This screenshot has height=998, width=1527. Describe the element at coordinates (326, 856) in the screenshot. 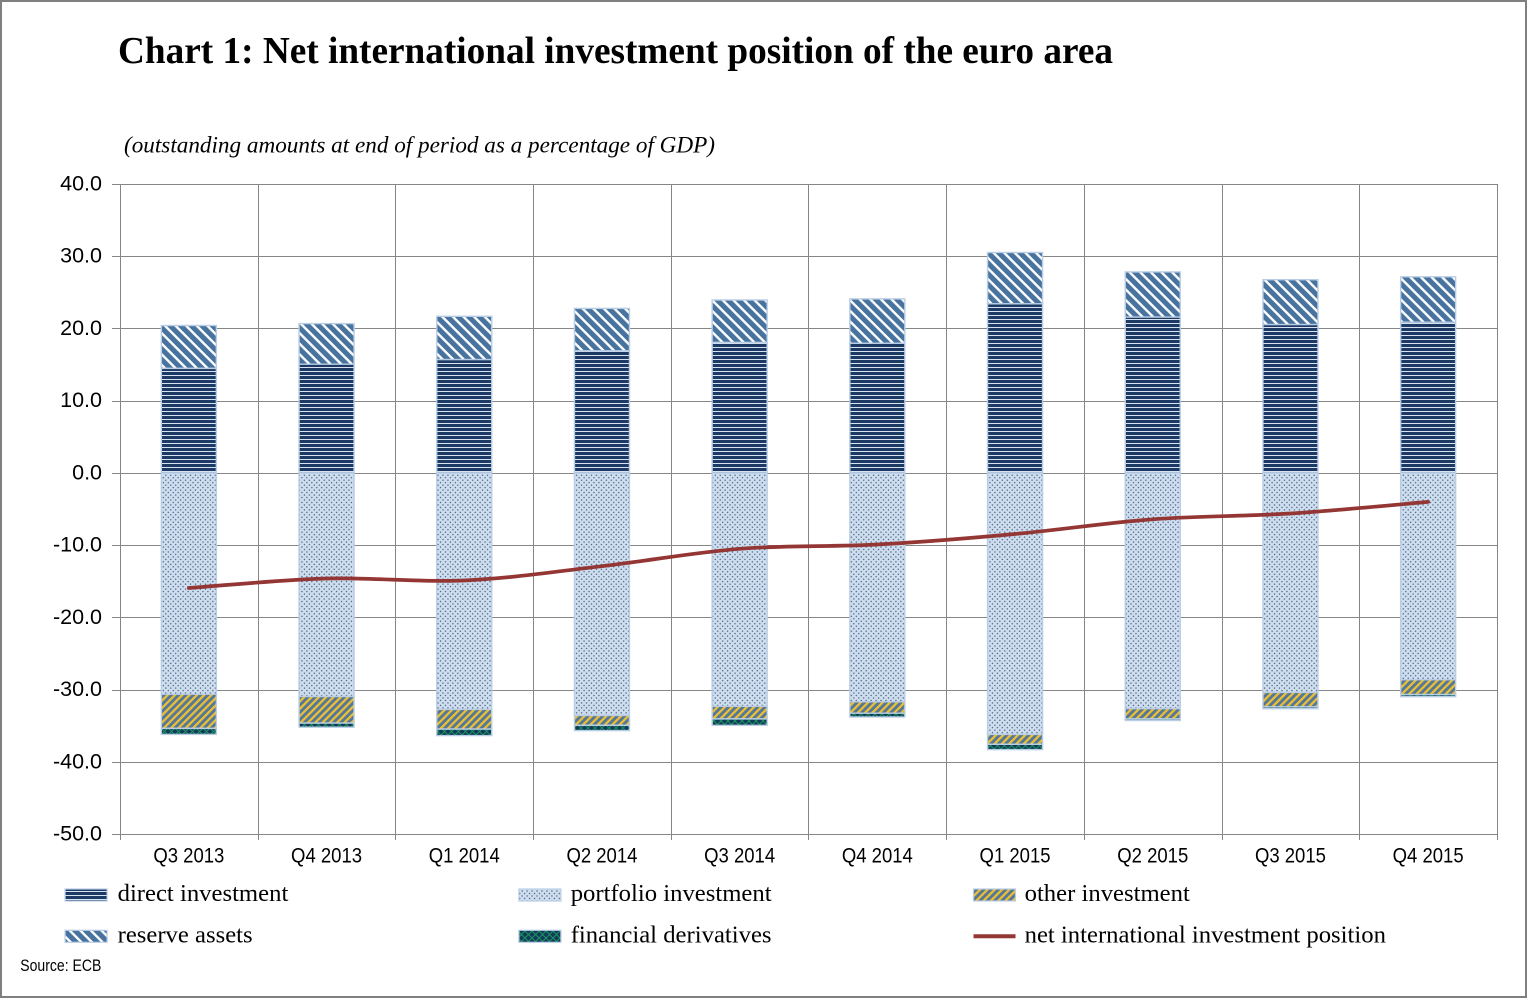

I see `svg-text: Q4 2013` at that location.